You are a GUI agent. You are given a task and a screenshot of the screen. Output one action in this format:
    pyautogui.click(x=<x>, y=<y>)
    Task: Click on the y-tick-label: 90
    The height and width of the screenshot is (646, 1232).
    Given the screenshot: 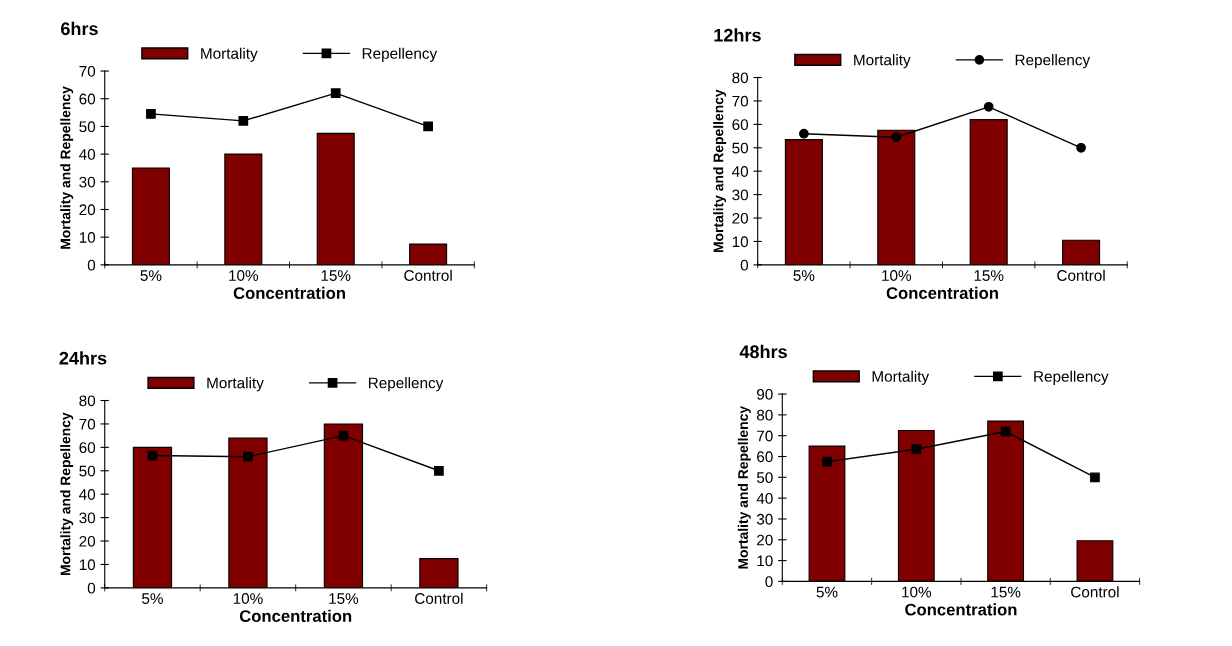 What is the action you would take?
    pyautogui.click(x=765, y=394)
    